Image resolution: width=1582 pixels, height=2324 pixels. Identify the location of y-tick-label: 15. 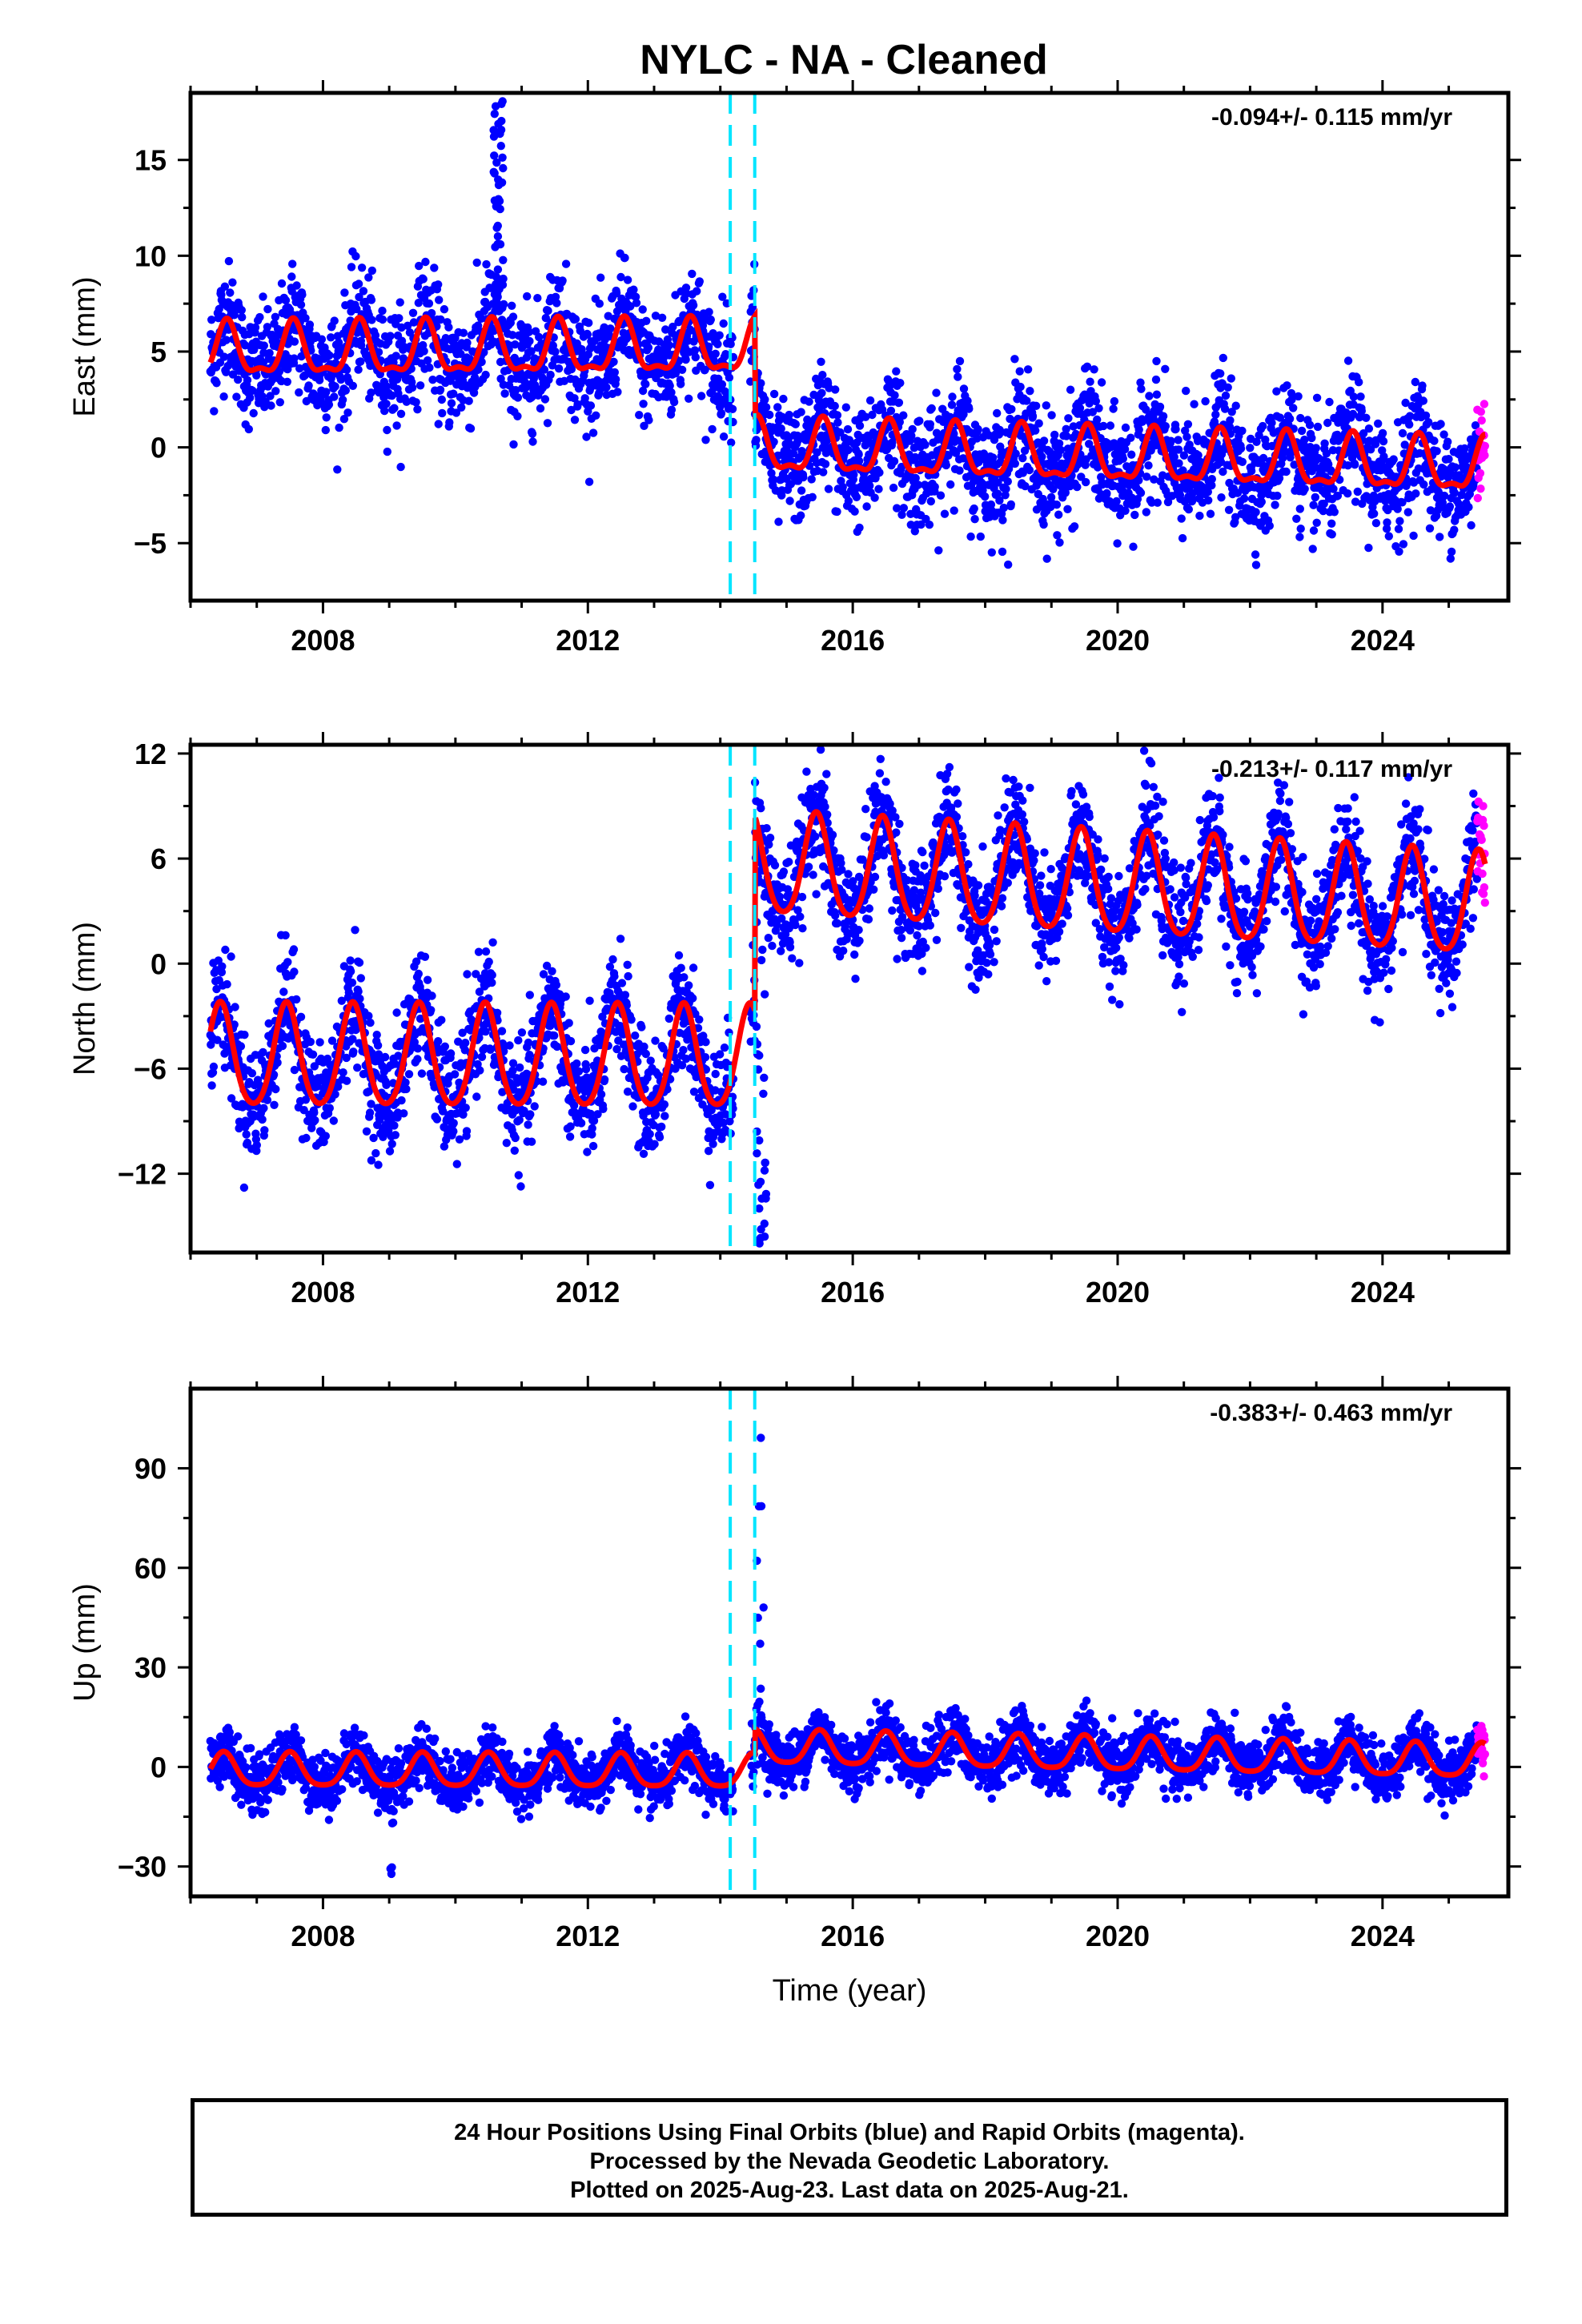
(151, 160).